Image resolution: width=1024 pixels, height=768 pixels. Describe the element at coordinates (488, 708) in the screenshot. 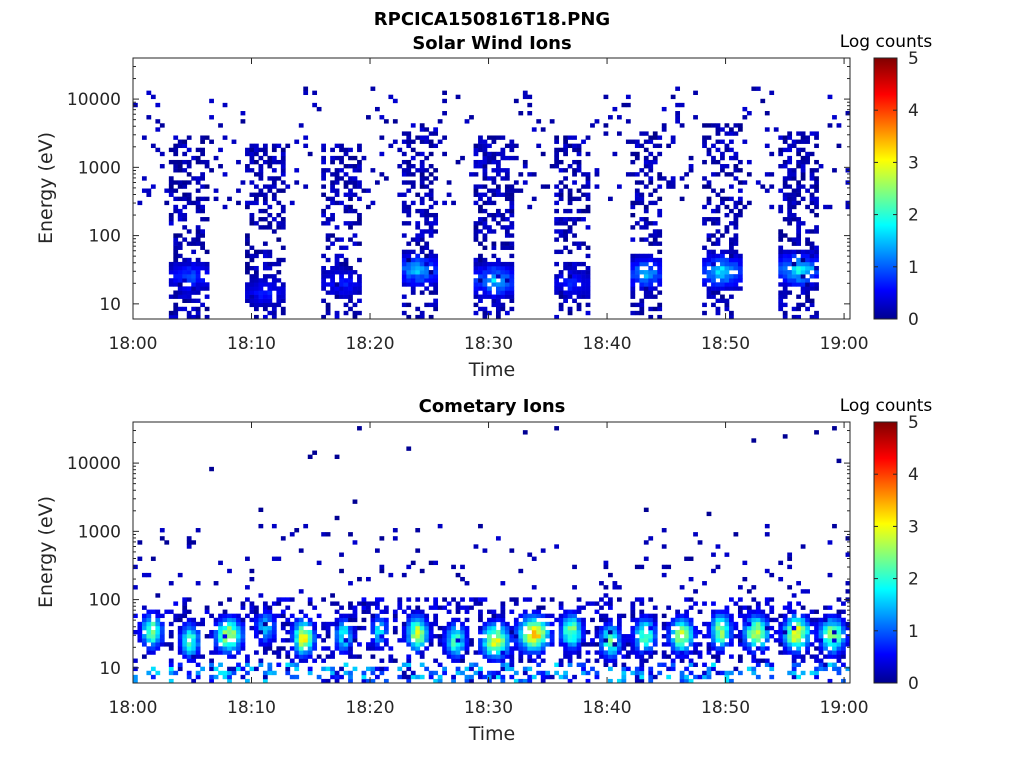

I see `x-tick-label: 18:30` at that location.